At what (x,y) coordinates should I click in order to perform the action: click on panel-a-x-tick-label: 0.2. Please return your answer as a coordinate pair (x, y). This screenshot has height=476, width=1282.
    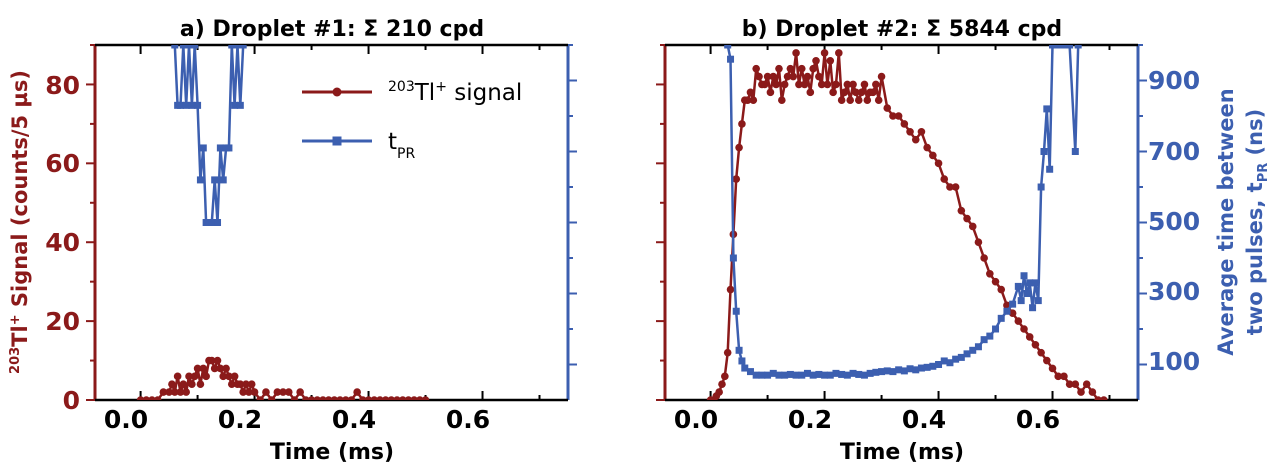
    Looking at the image, I should click on (240, 419).